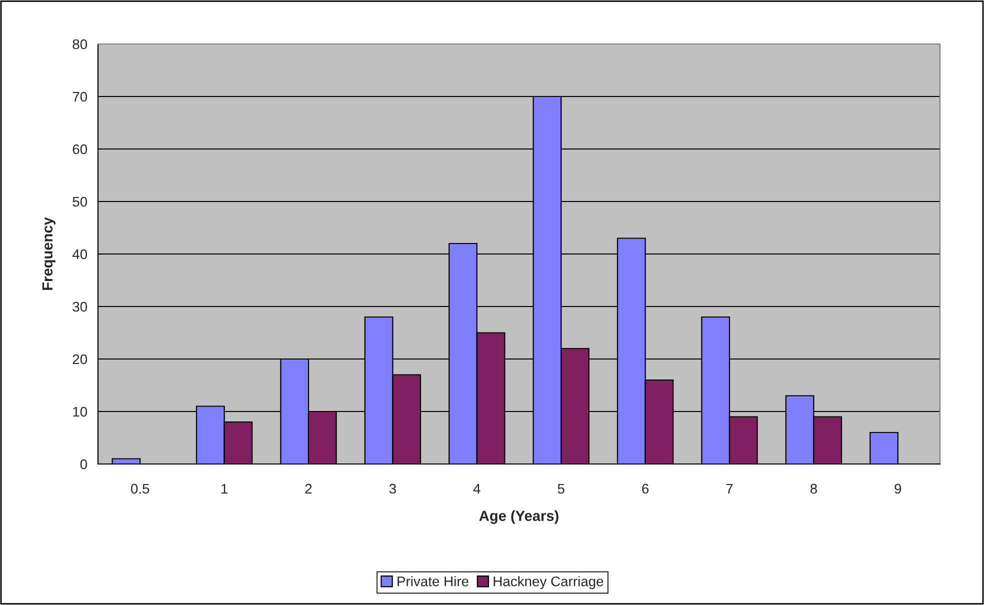 The image size is (985, 605). Describe the element at coordinates (898, 489) in the screenshot. I see `x-tick-label: 9` at that location.